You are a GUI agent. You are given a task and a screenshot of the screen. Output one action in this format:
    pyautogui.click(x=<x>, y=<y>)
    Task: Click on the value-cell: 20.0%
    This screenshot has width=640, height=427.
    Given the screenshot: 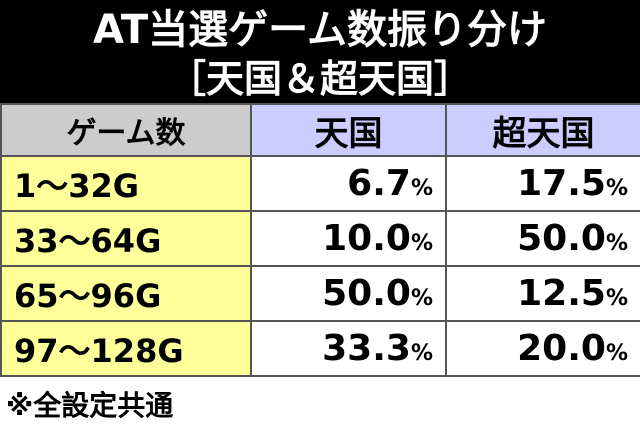 What is the action you would take?
    pyautogui.click(x=542, y=348)
    